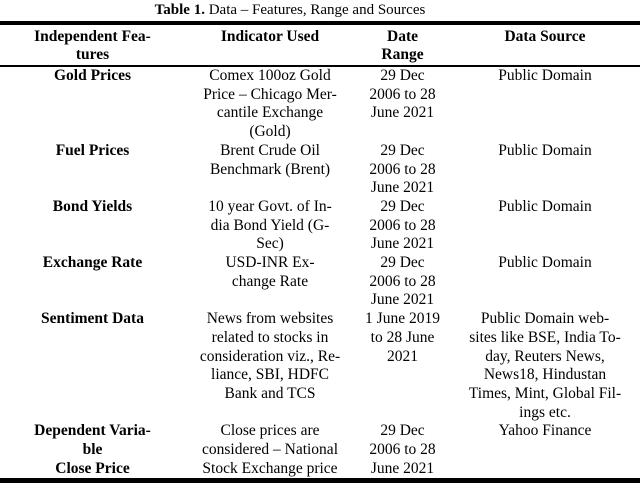  What do you see at coordinates (92, 45) in the screenshot?
I see `column-header-independent-features: Independent Fea- tures` at bounding box center [92, 45].